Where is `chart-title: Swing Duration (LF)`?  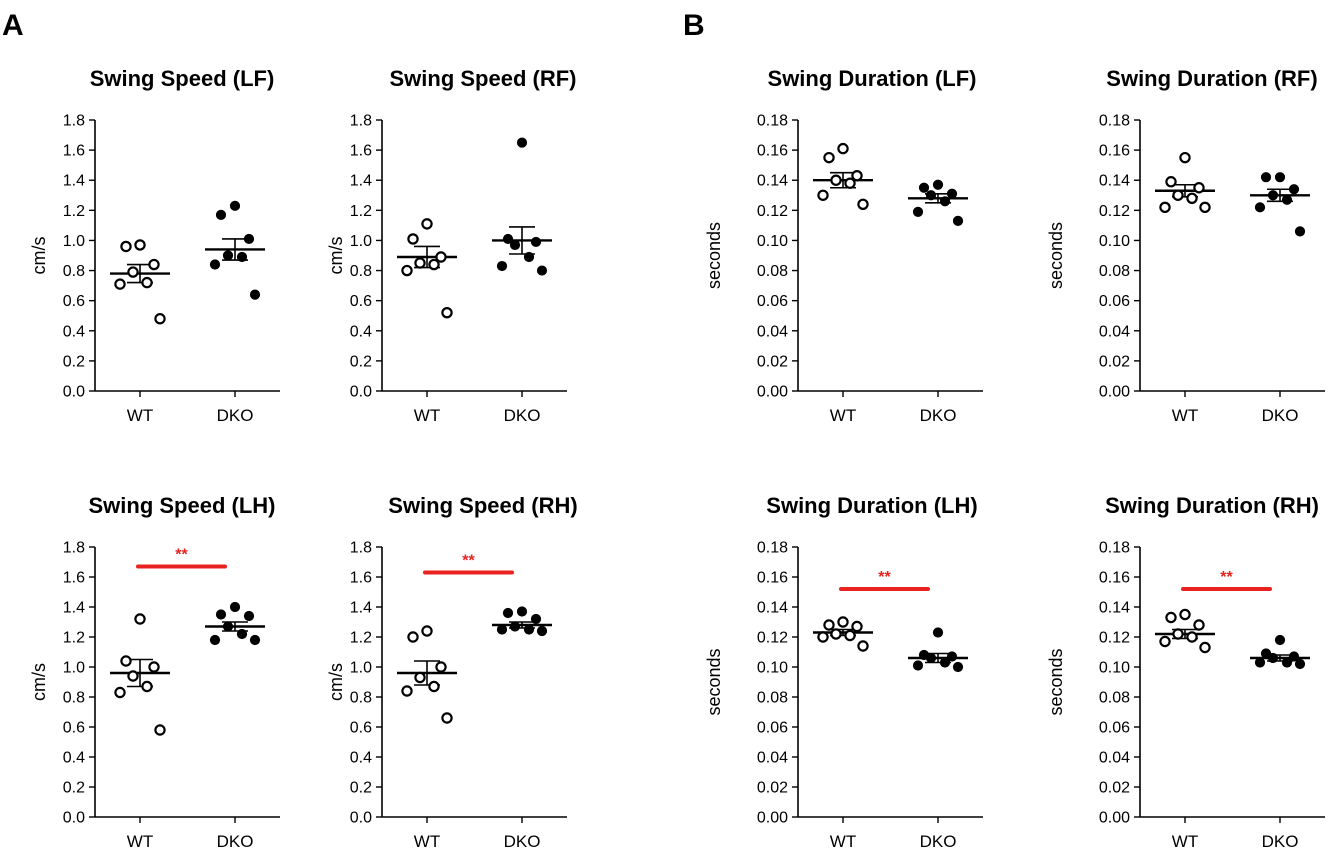
chart-title: Swing Duration (LF) is located at coordinates (872, 78).